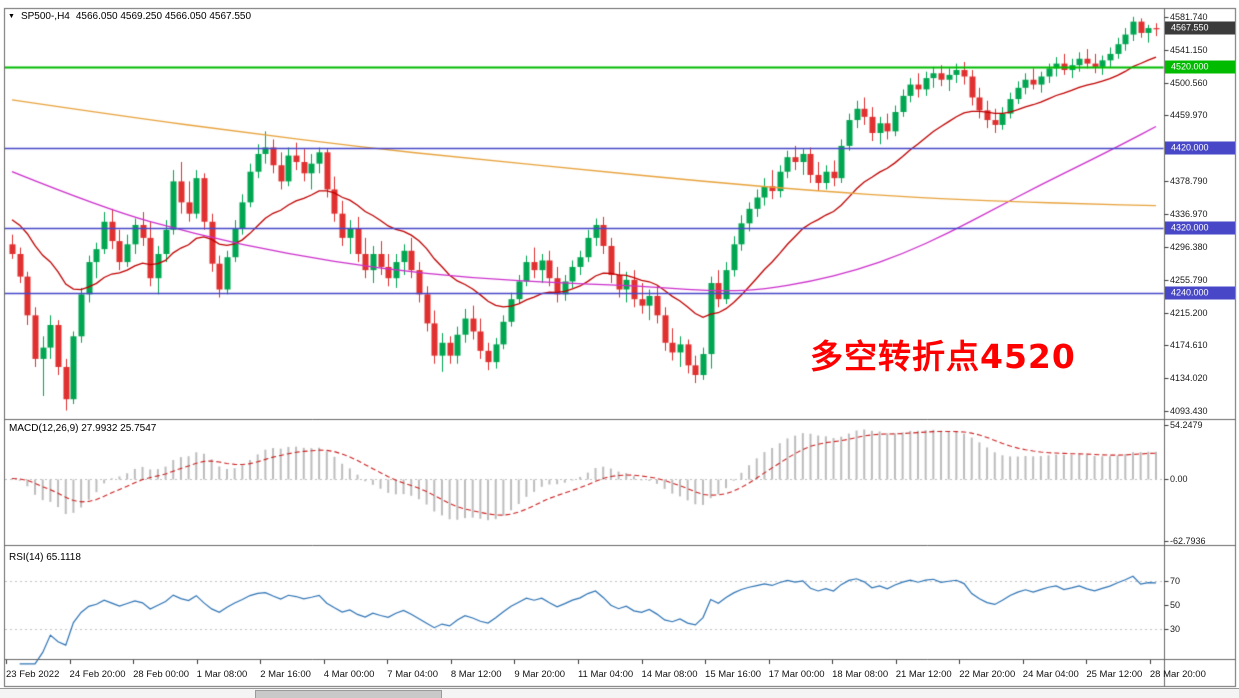  Describe the element at coordinates (669, 674) in the screenshot. I see `time-axis-label: 14 Mar 08:00` at that location.